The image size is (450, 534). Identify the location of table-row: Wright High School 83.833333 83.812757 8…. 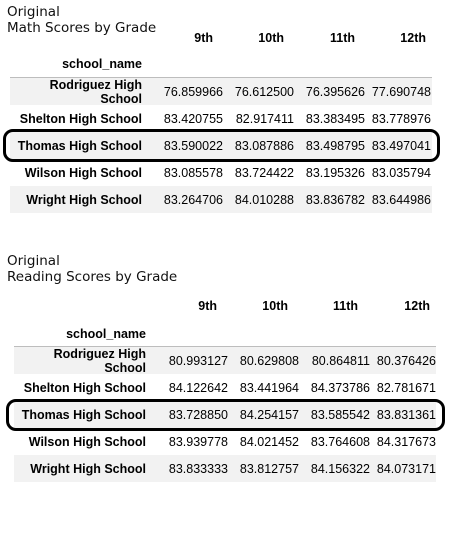
(225, 468).